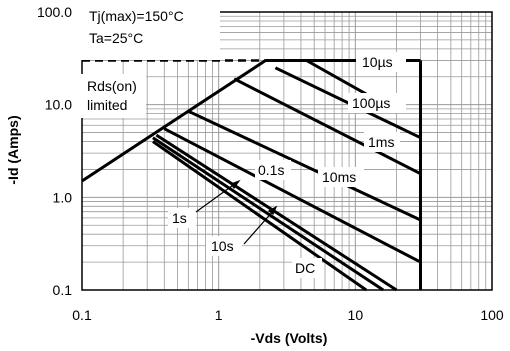 The height and width of the screenshot is (351, 510). What do you see at coordinates (381, 142) in the screenshot?
I see `curve-label-1ms: 1ms` at bounding box center [381, 142].